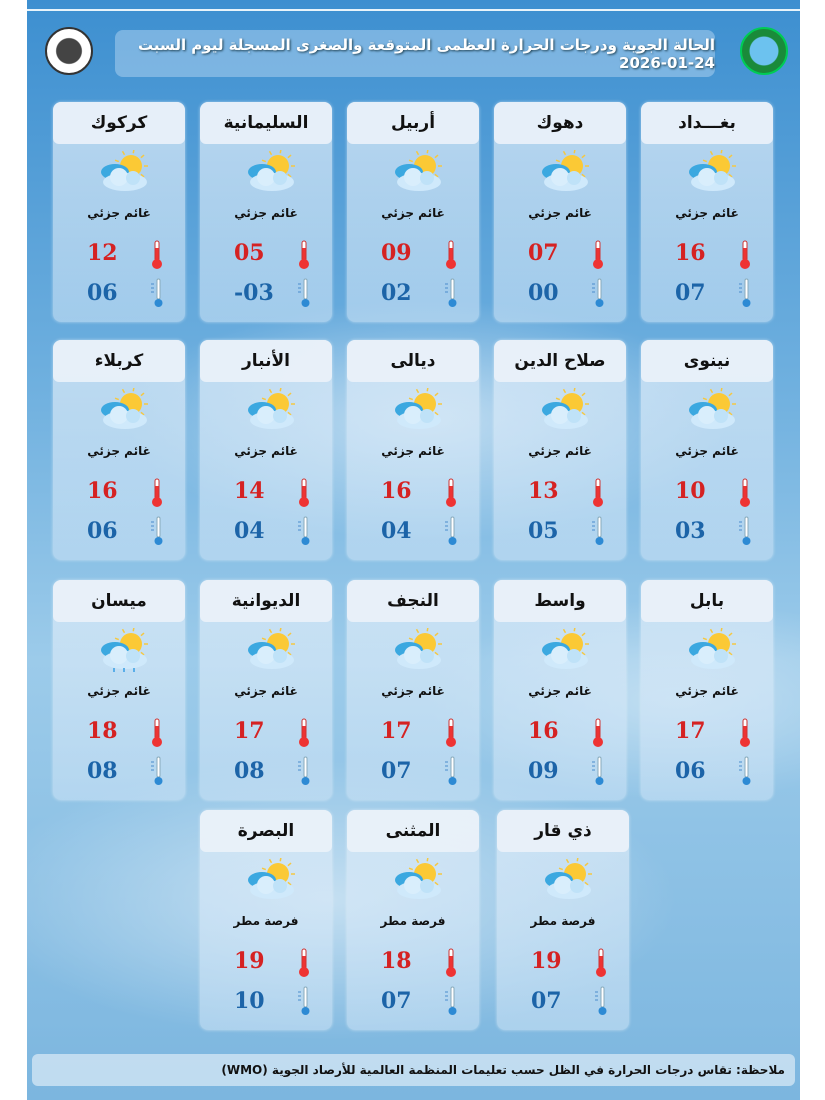 The height and width of the screenshot is (1100, 825). What do you see at coordinates (396, 531) in the screenshot?
I see `min-temperature: 04` at bounding box center [396, 531].